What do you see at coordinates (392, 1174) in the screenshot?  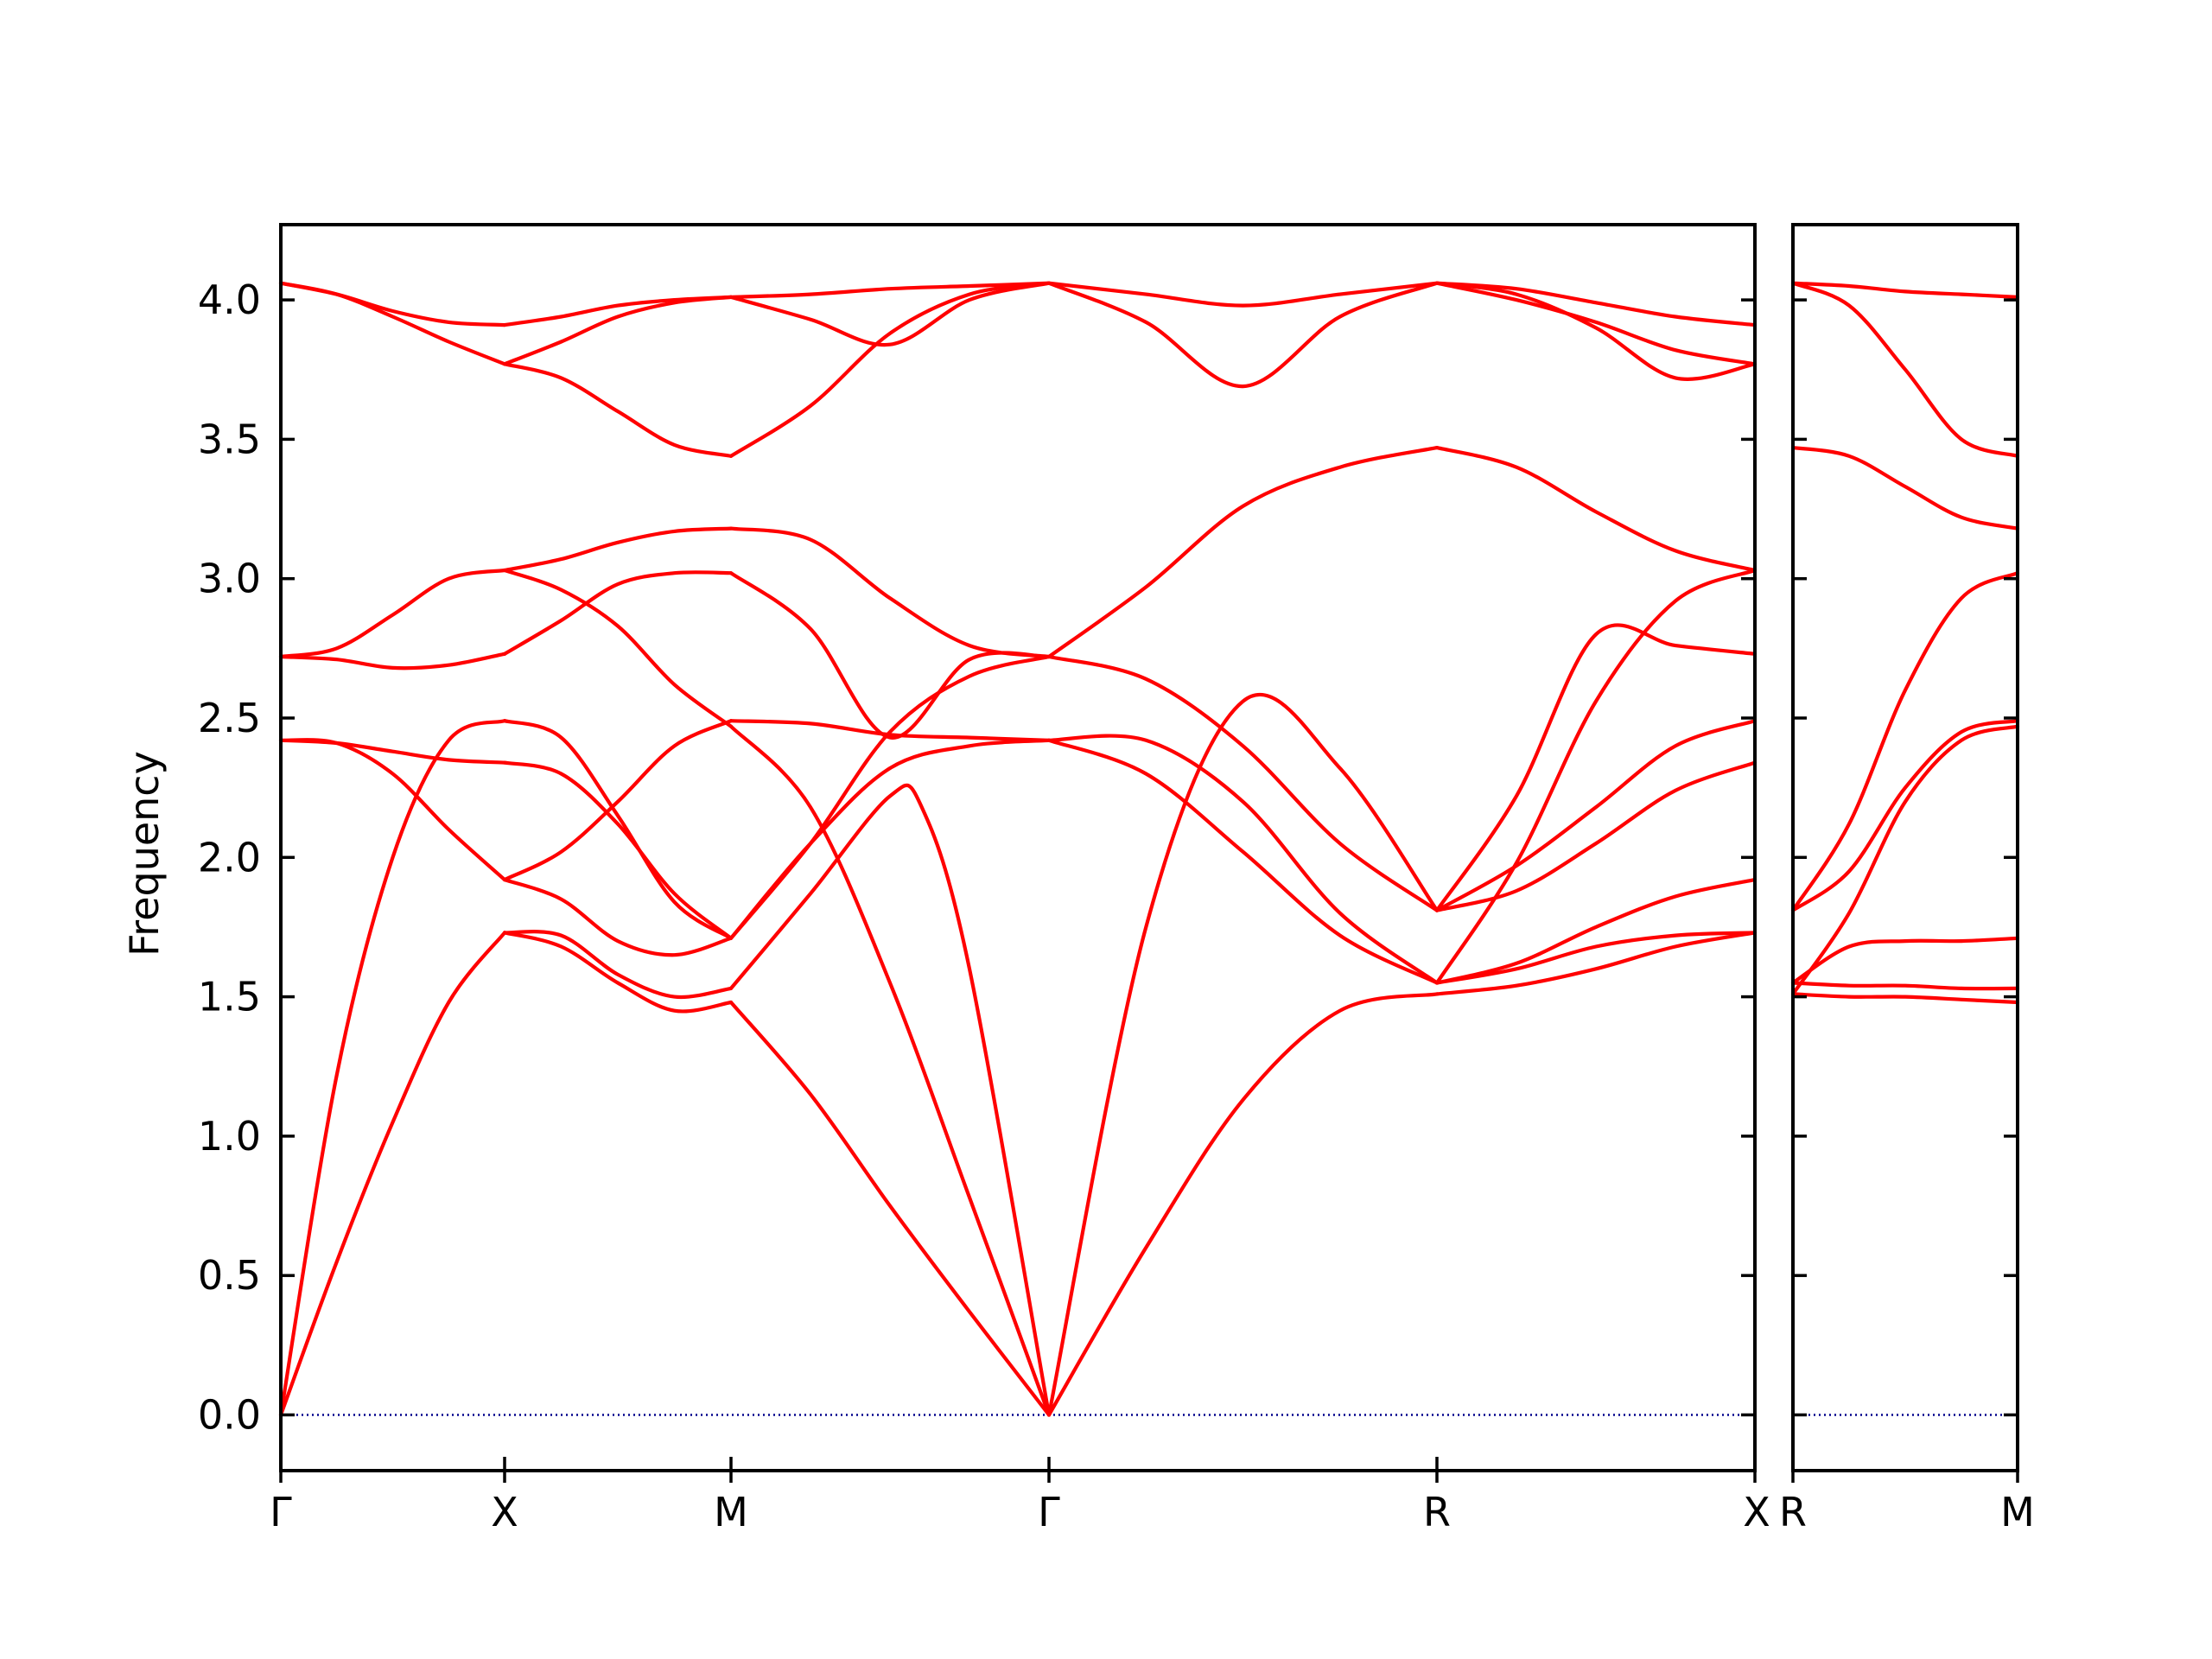 I see `band-line-Γ-X-2` at bounding box center [392, 1174].